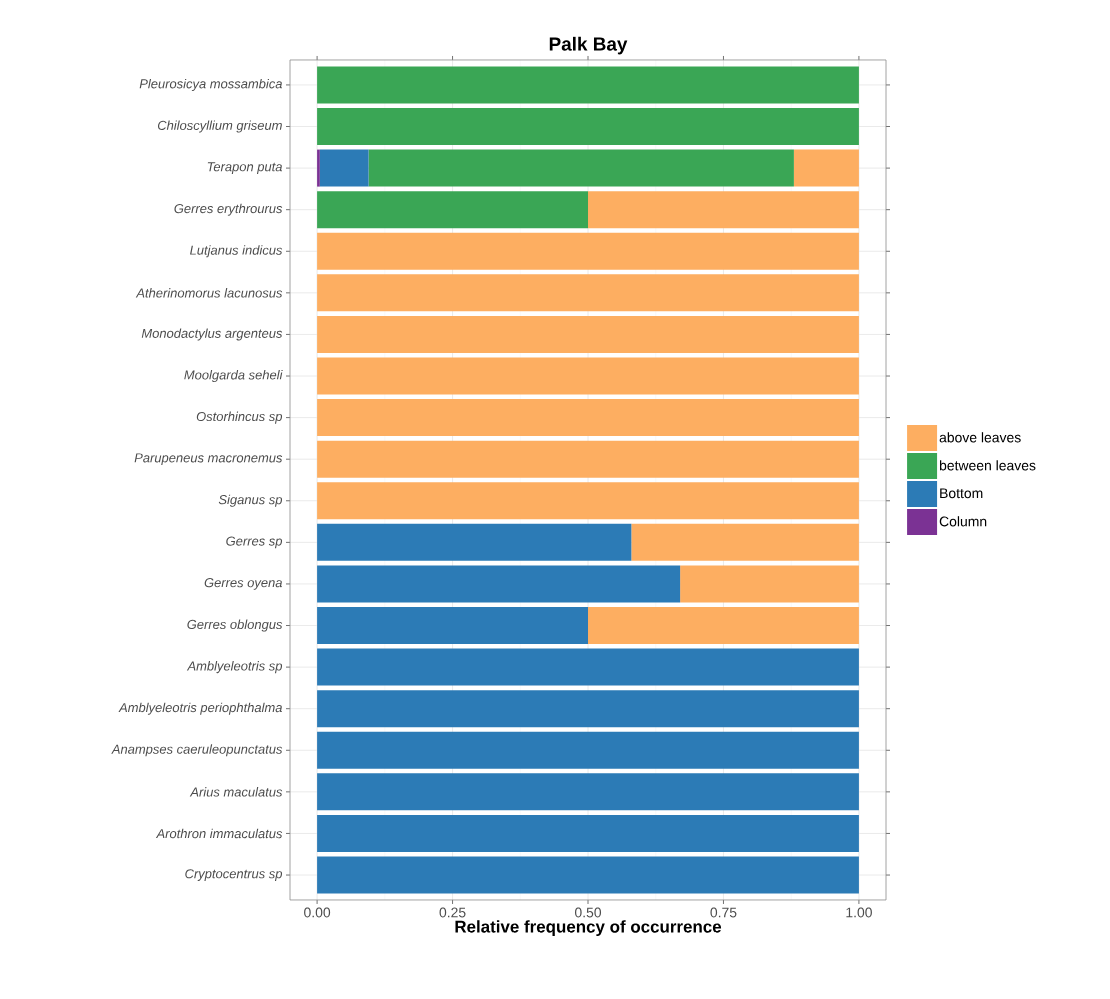 This screenshot has width=1110, height=999. I want to click on legend-label: Bottom, so click(961, 493).